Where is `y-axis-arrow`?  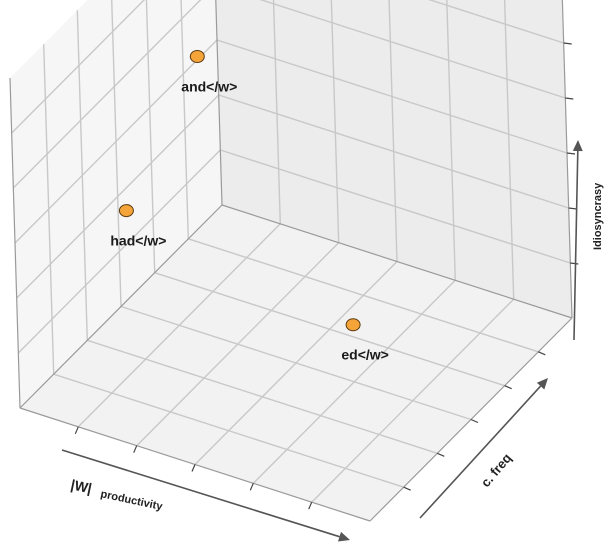
y-axis-arrow is located at coordinates (483, 448).